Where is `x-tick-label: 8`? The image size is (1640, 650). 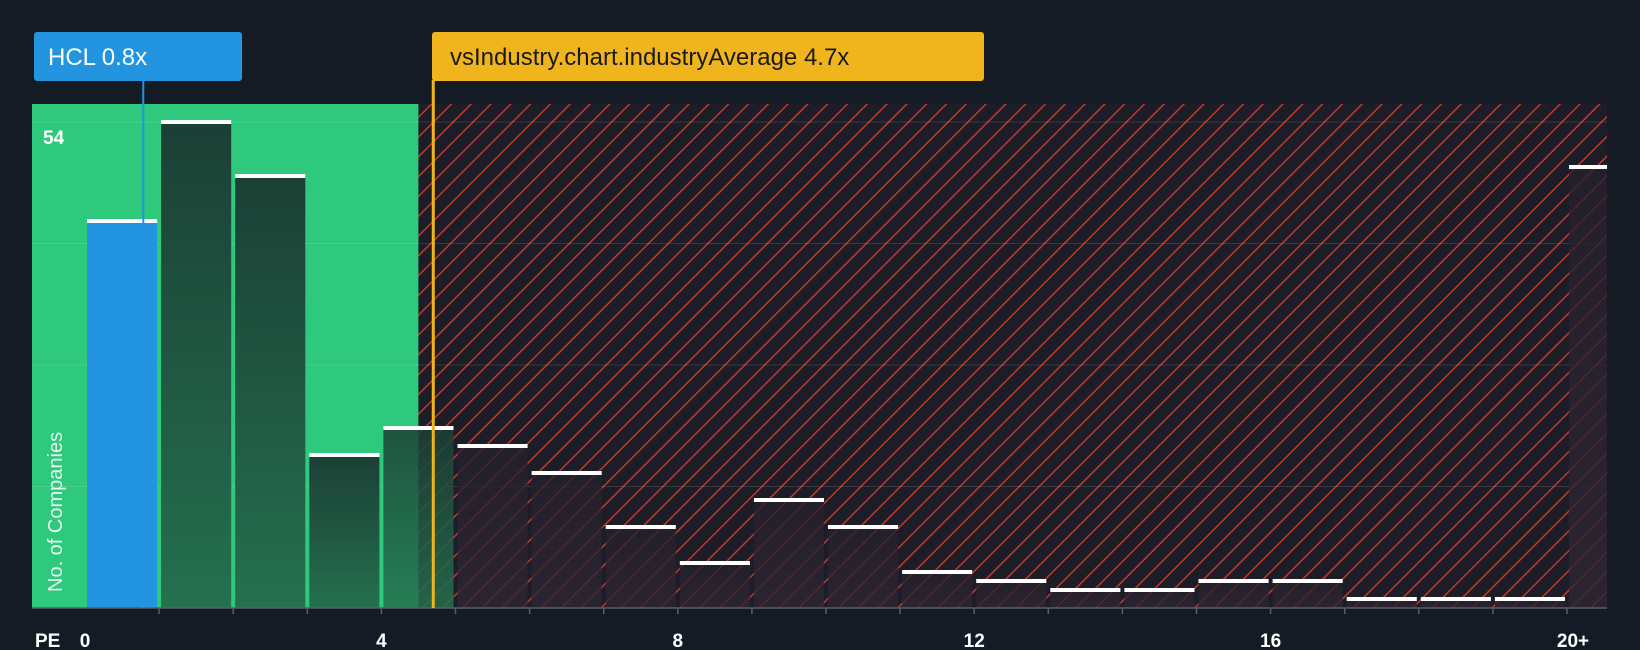 x-tick-label: 8 is located at coordinates (678, 640).